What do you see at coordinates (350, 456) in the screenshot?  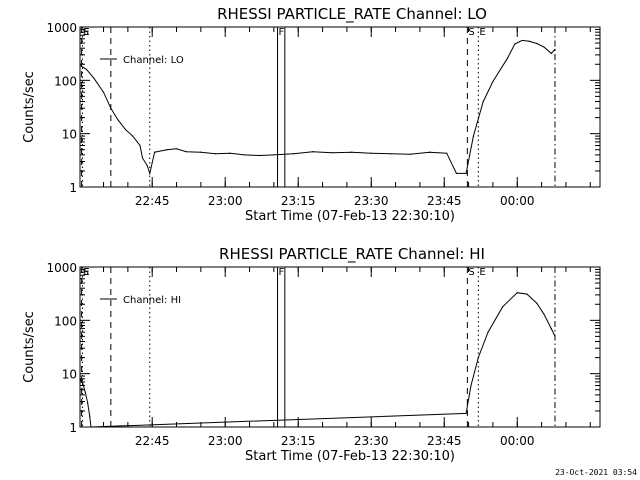 I see `x-axis-label: Start Time (07-Feb-13 22:30:10)` at bounding box center [350, 456].